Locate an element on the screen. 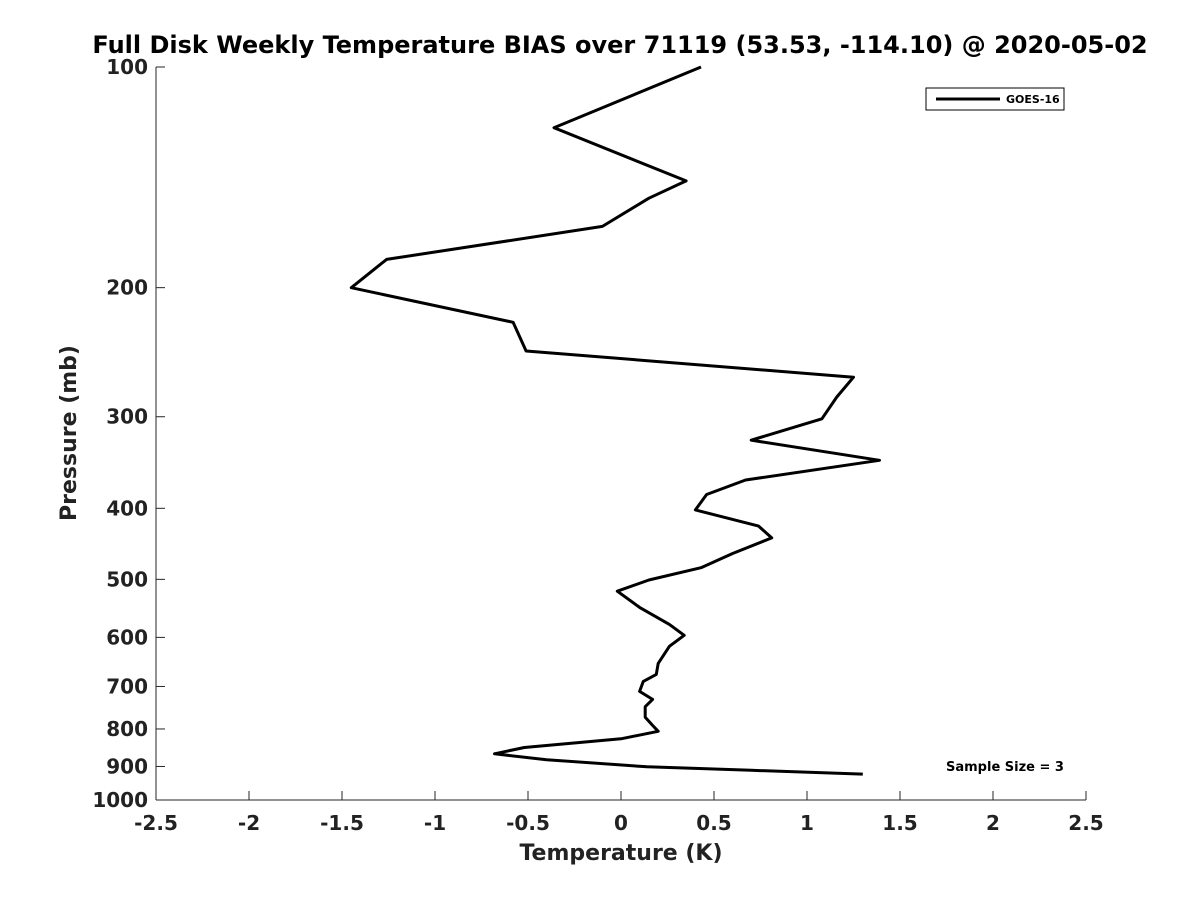 This screenshot has width=1200, height=900. x-tick-label: 1.5 is located at coordinates (899, 823).